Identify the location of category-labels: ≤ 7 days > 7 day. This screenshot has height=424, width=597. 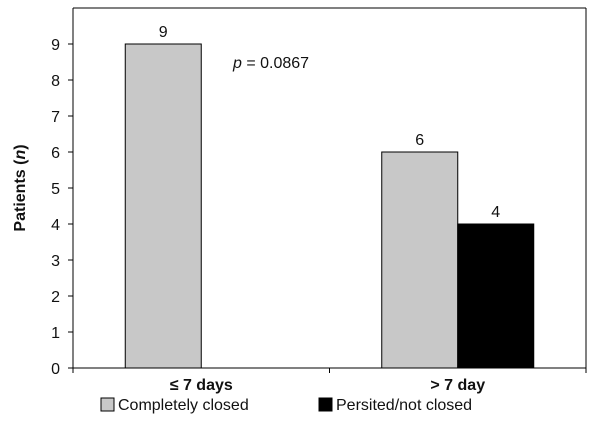
(327, 385).